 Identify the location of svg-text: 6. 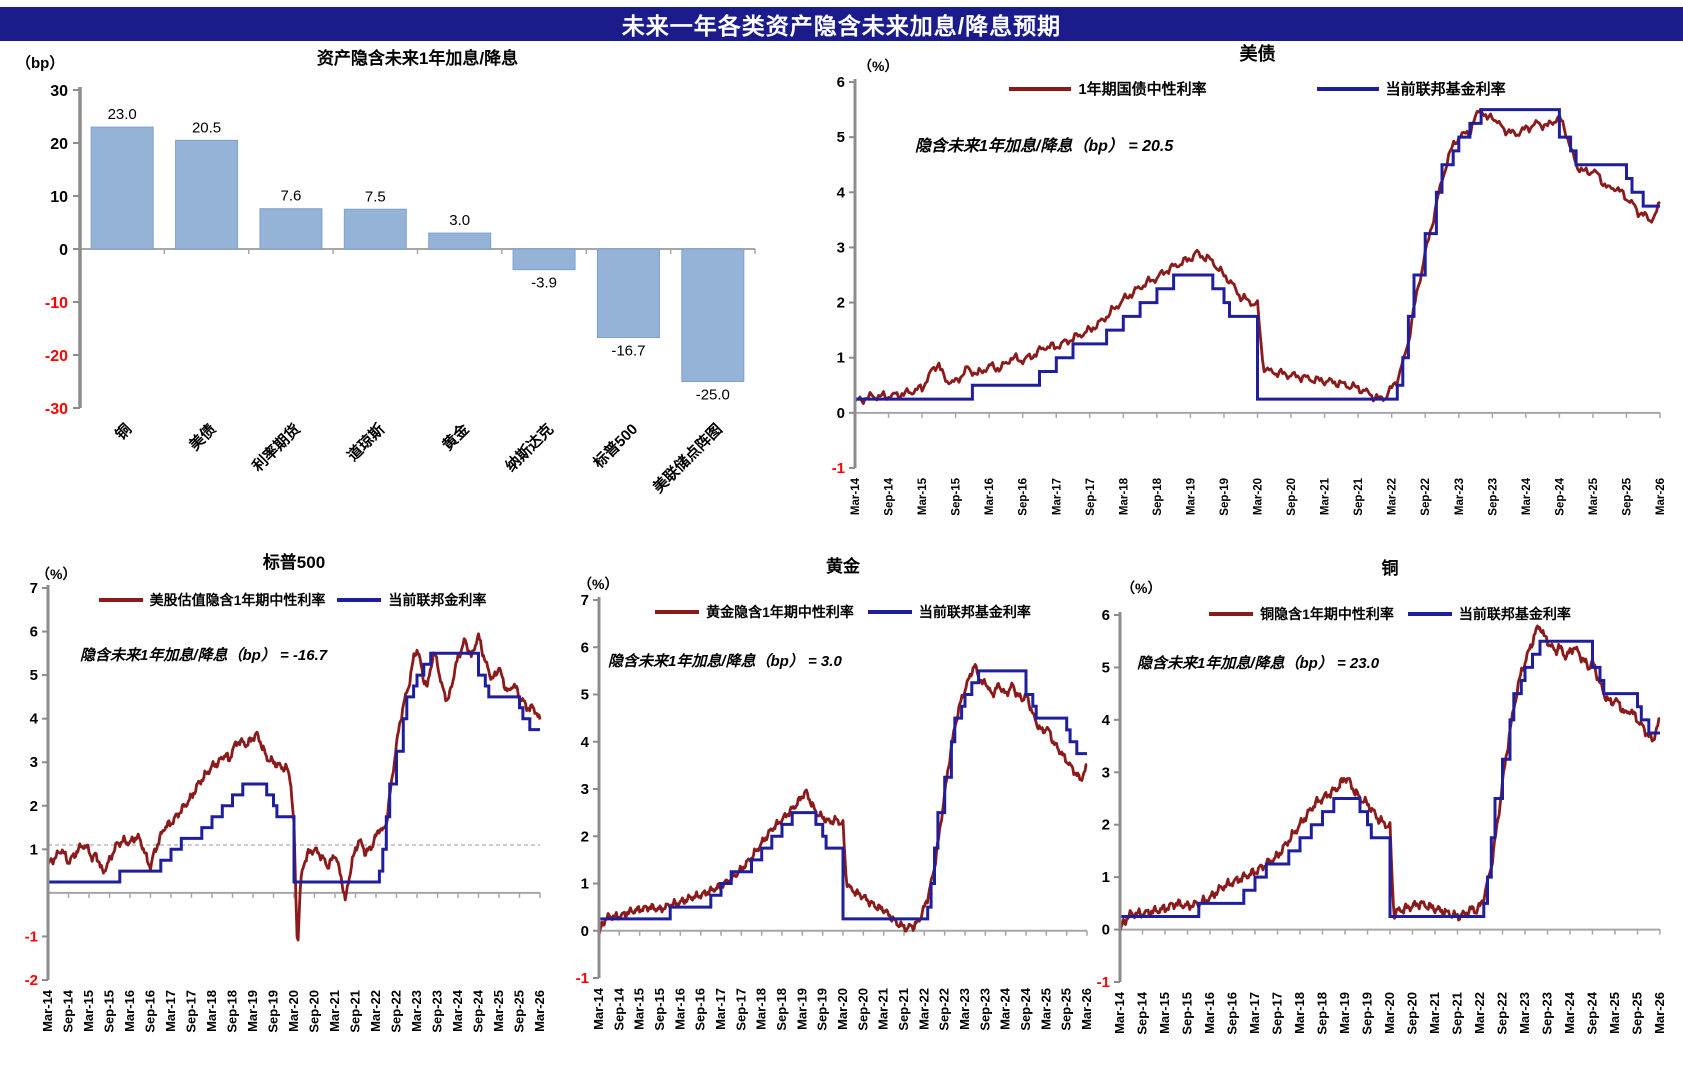
(34, 632).